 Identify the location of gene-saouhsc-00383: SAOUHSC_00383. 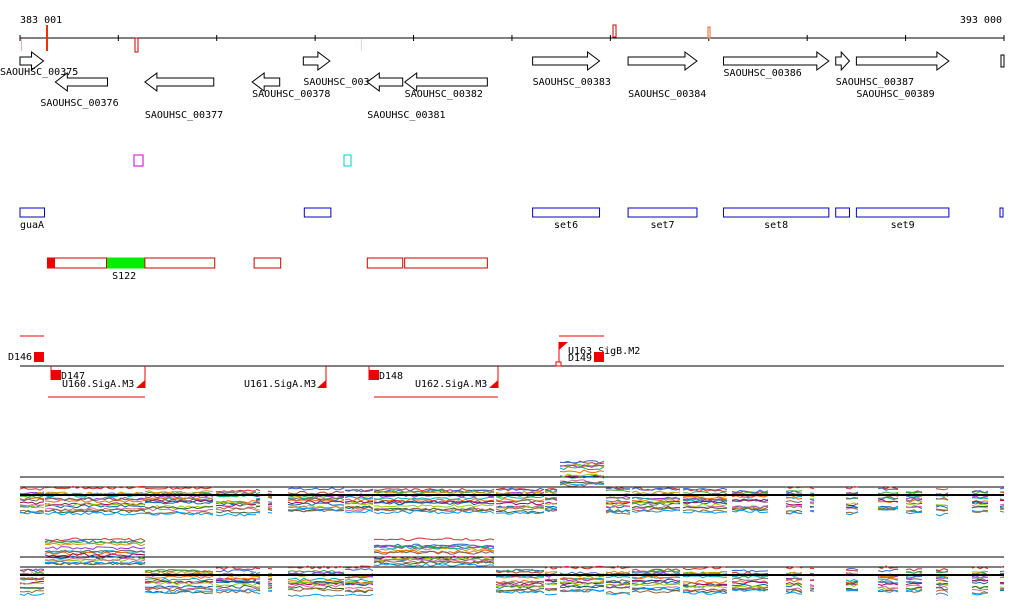
(571, 69).